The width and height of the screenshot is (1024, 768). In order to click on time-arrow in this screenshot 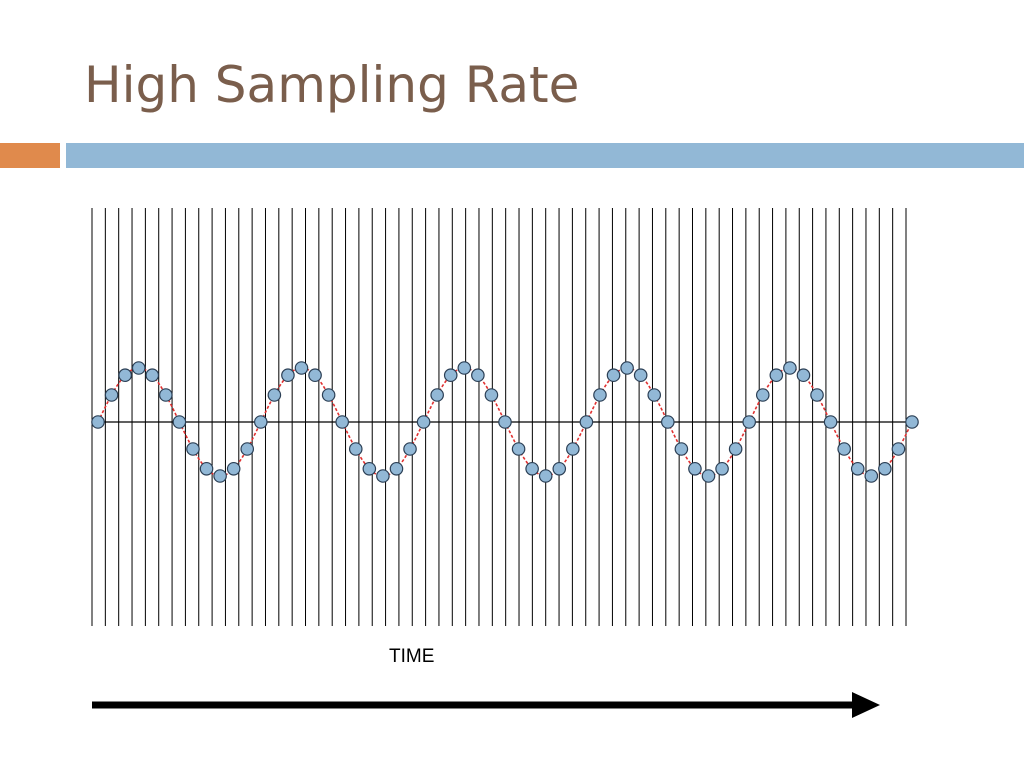, I will do `click(486, 705)`.